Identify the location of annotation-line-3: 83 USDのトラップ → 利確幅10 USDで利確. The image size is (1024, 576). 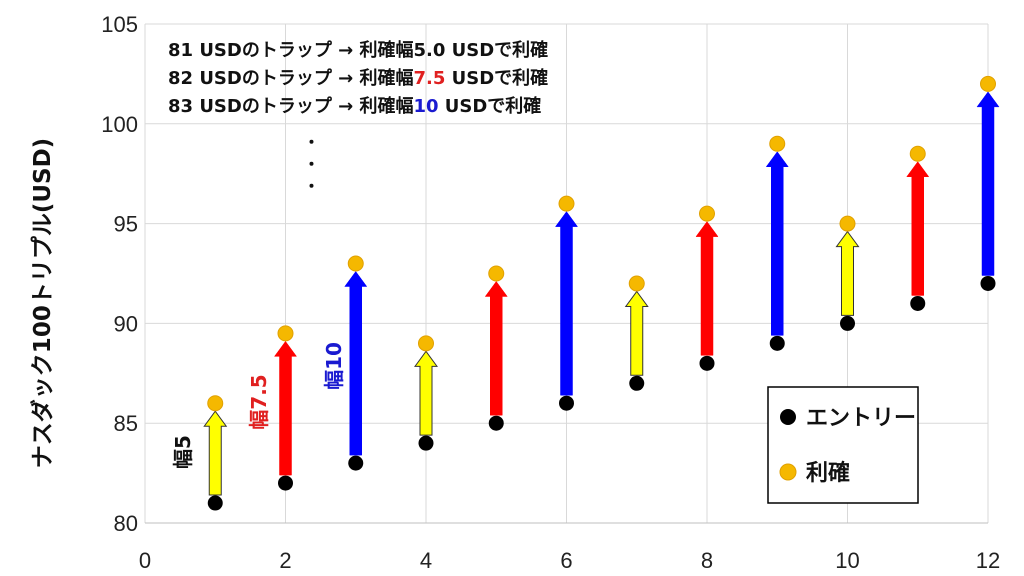
(354, 106).